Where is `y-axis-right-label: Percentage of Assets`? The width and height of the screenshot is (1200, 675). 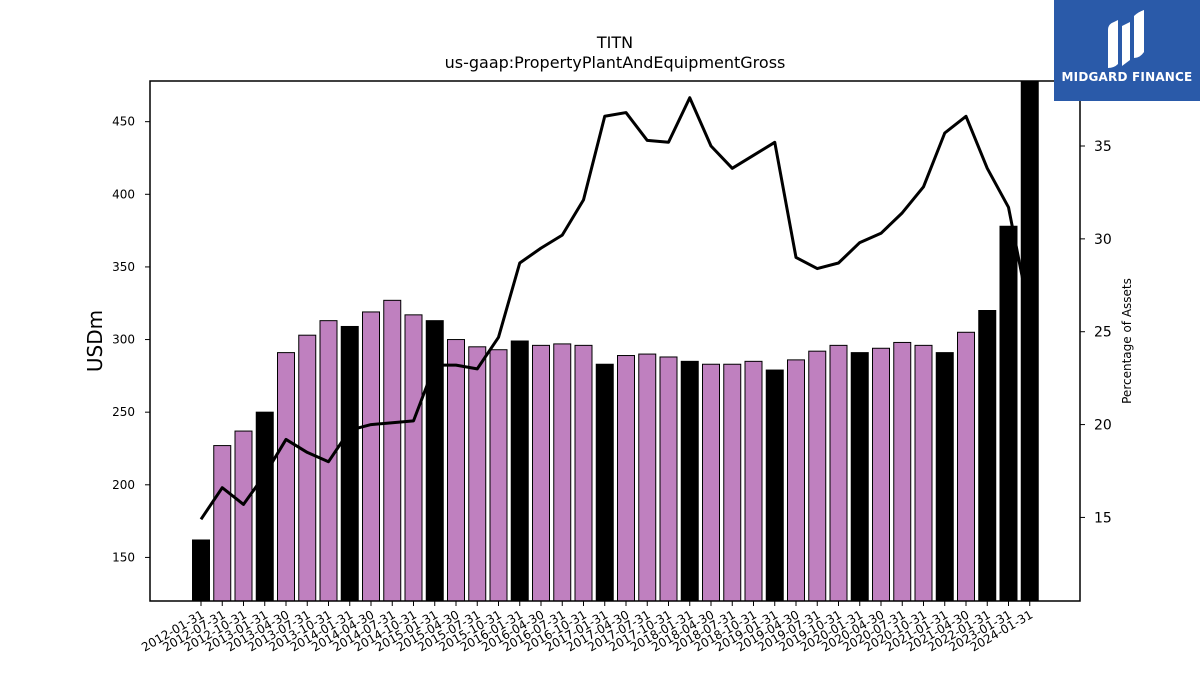
y-axis-right-label: Percentage of Assets is located at coordinates (1127, 341).